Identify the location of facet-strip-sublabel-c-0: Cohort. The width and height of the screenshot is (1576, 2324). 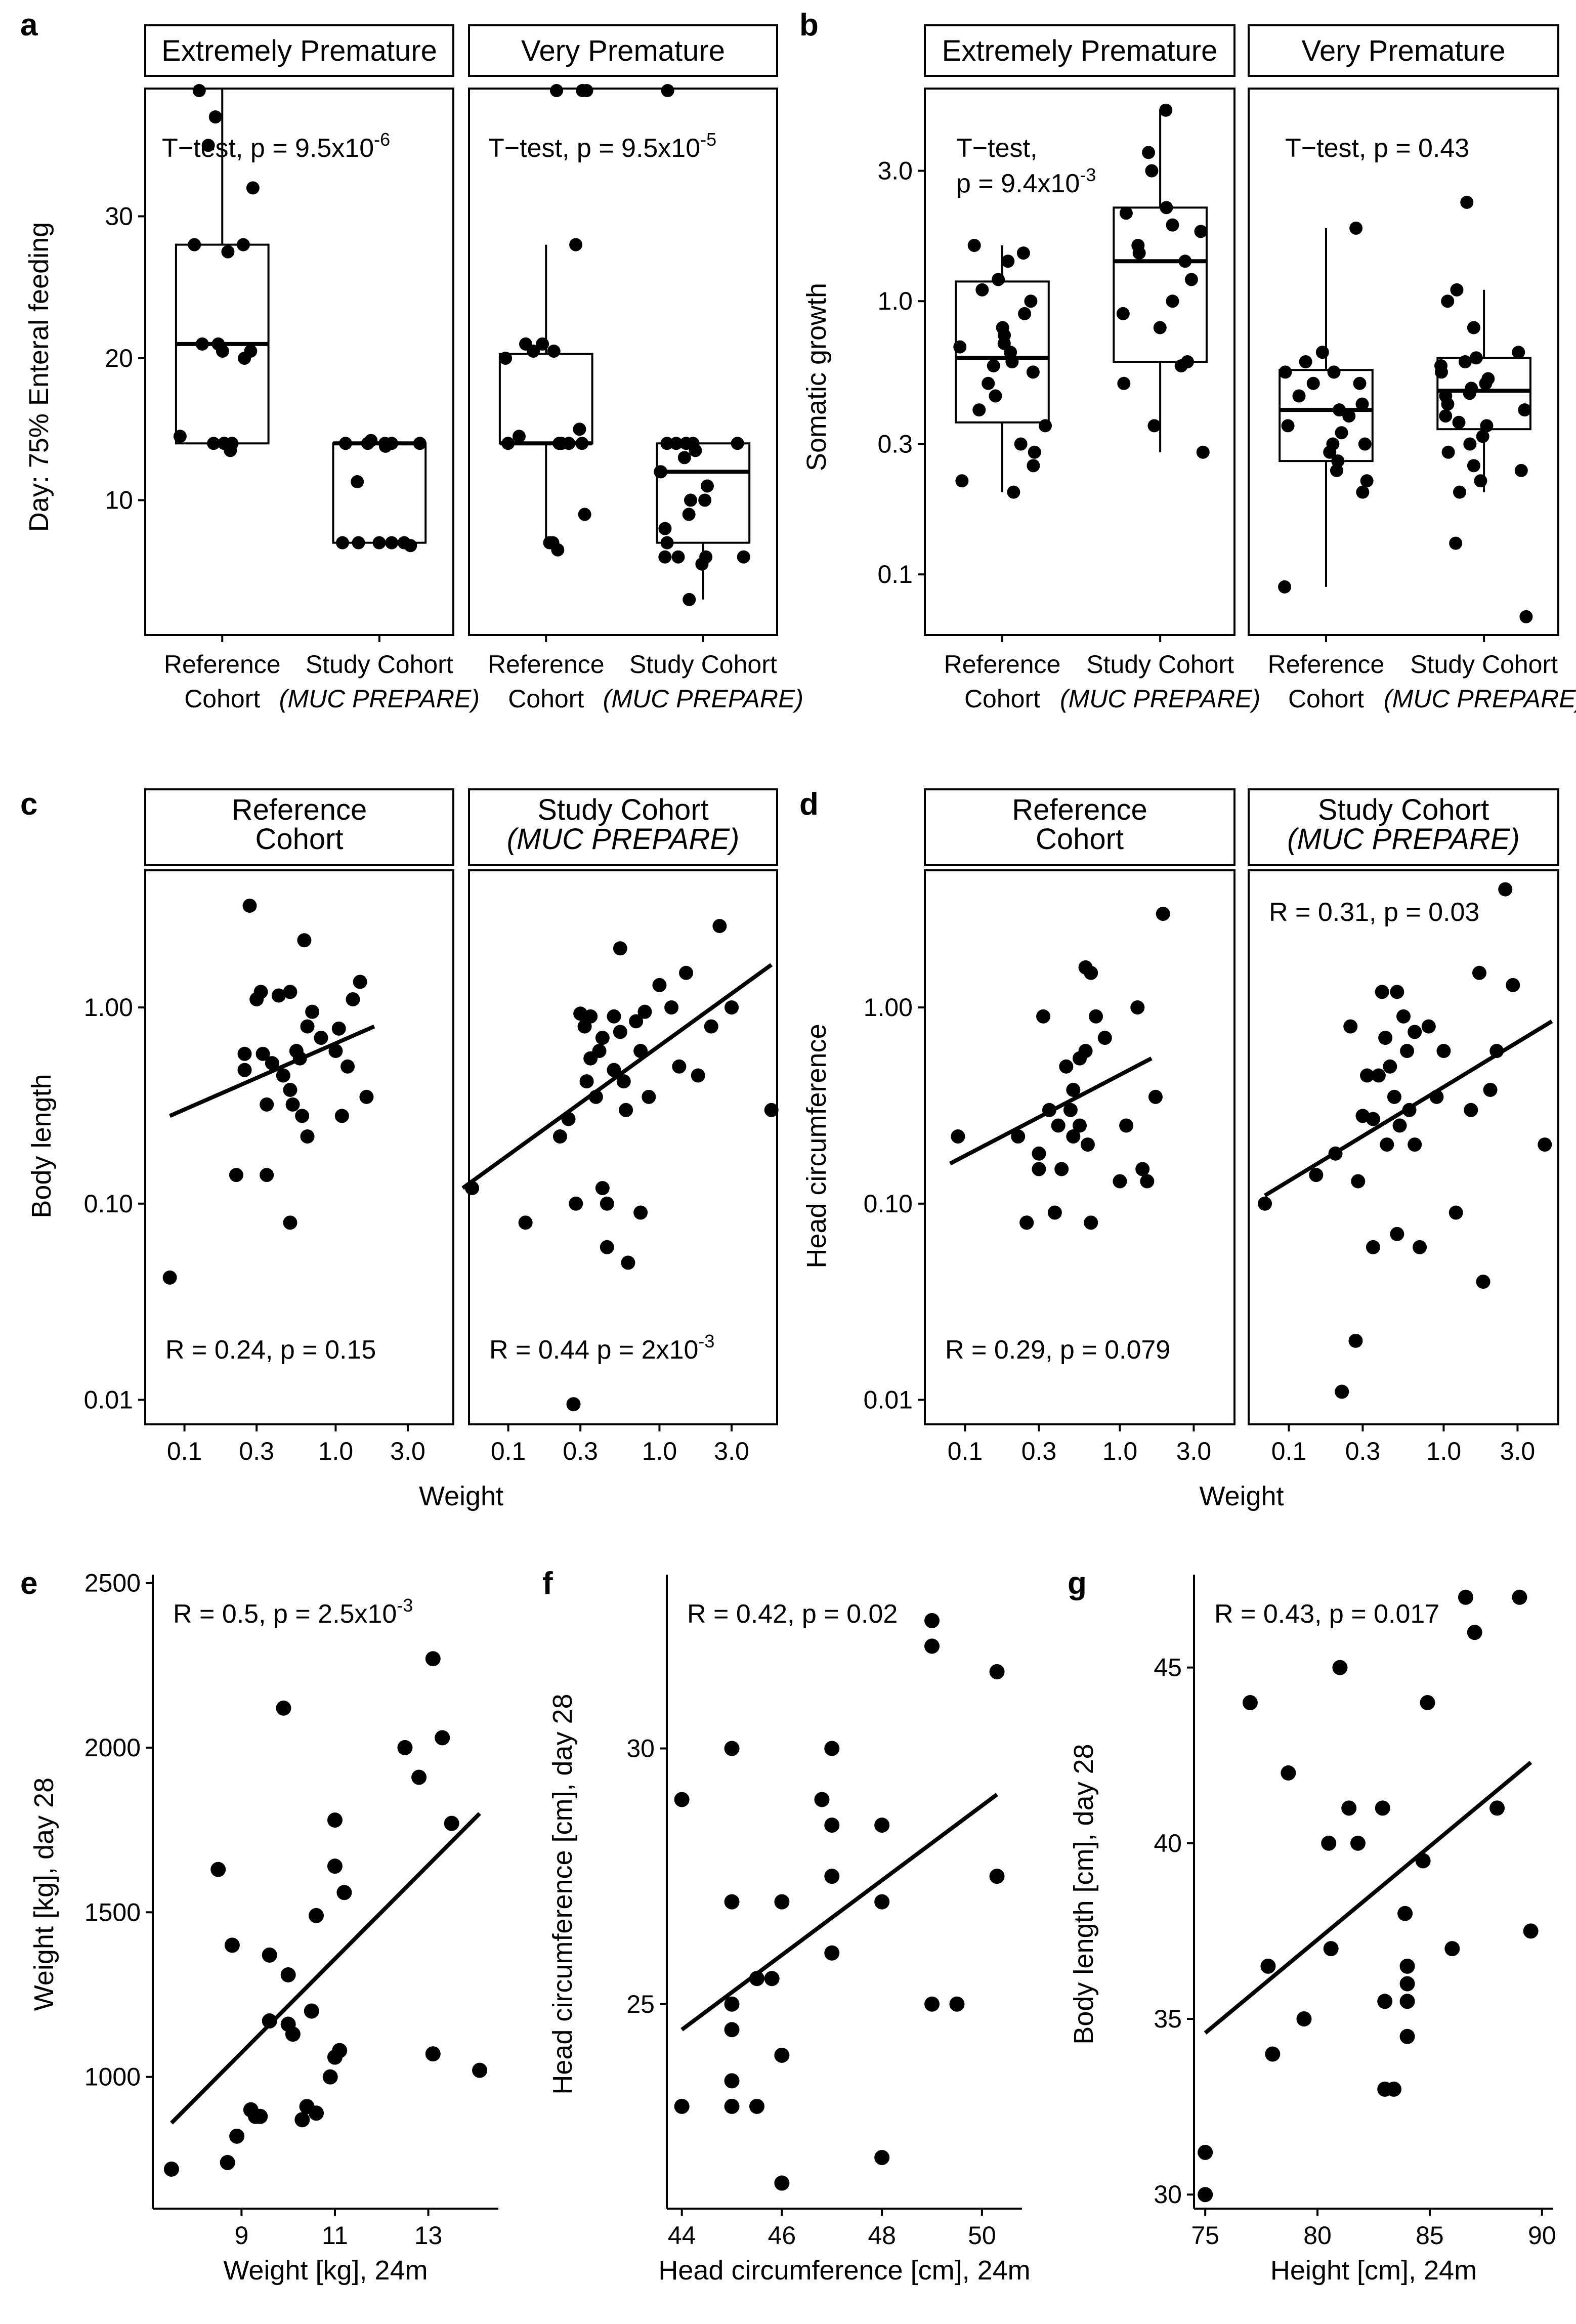
(299, 839).